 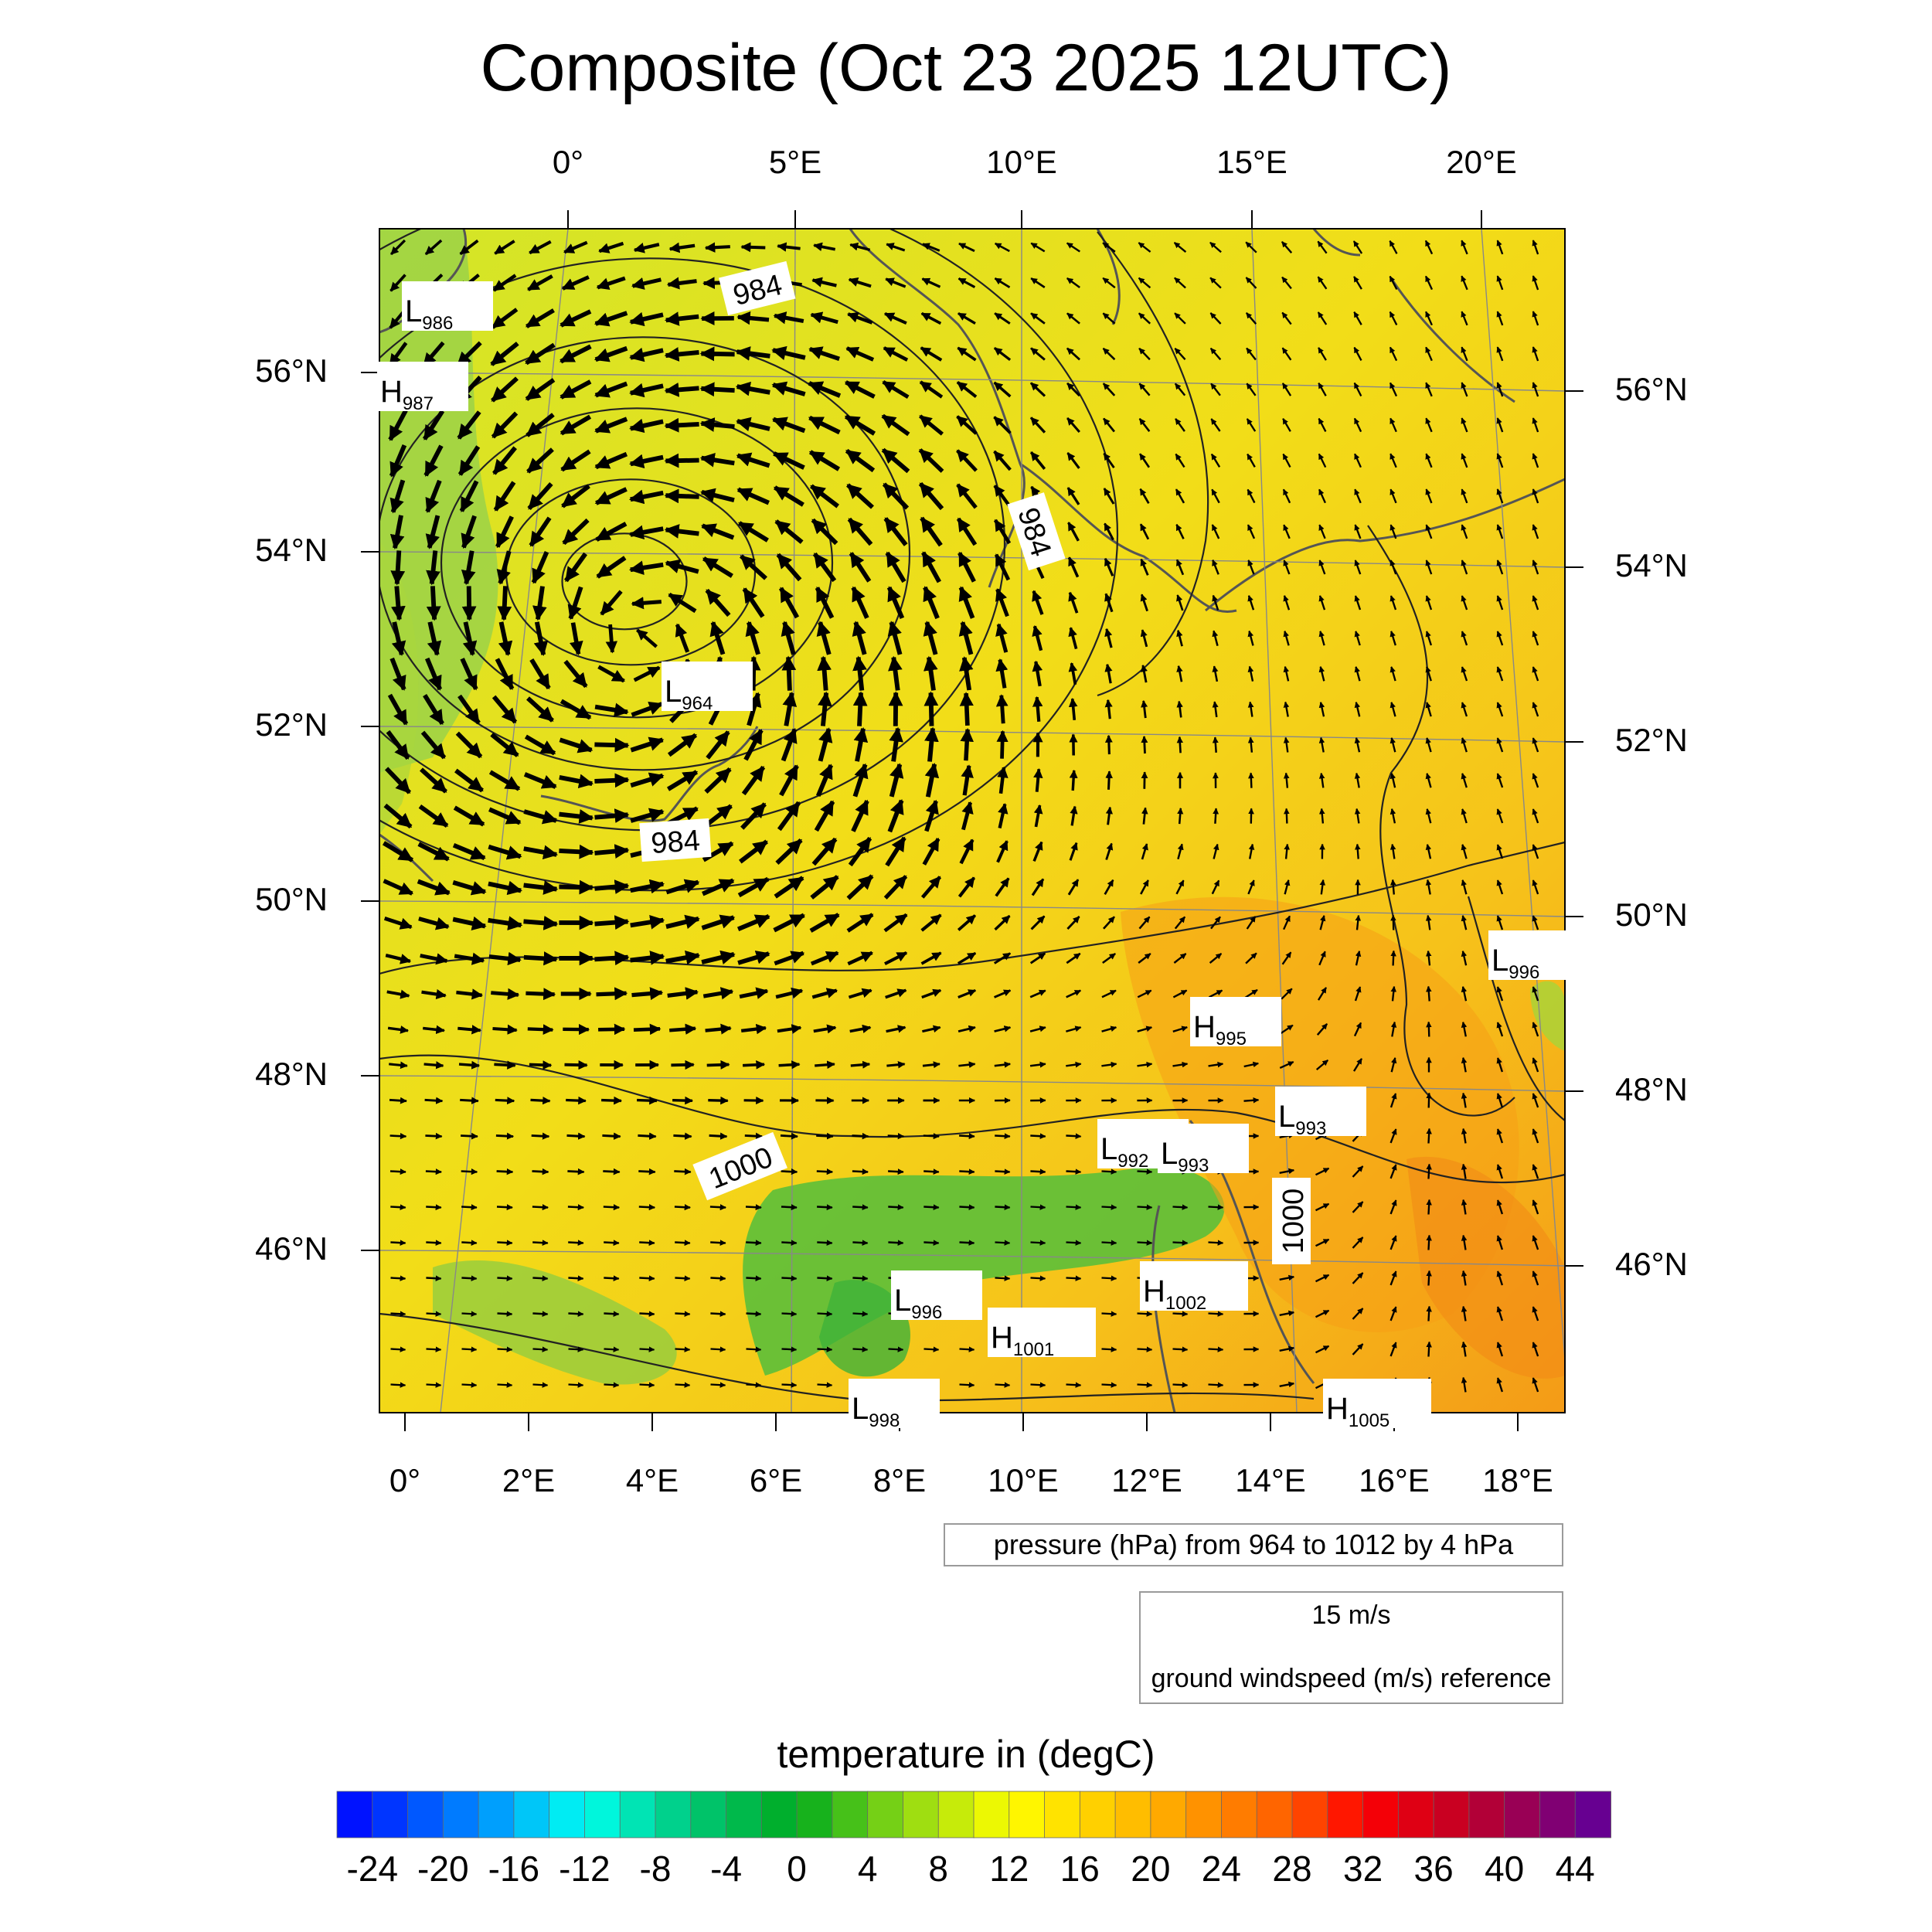 I want to click on pressure-center-label: L986, so click(x=429, y=314).